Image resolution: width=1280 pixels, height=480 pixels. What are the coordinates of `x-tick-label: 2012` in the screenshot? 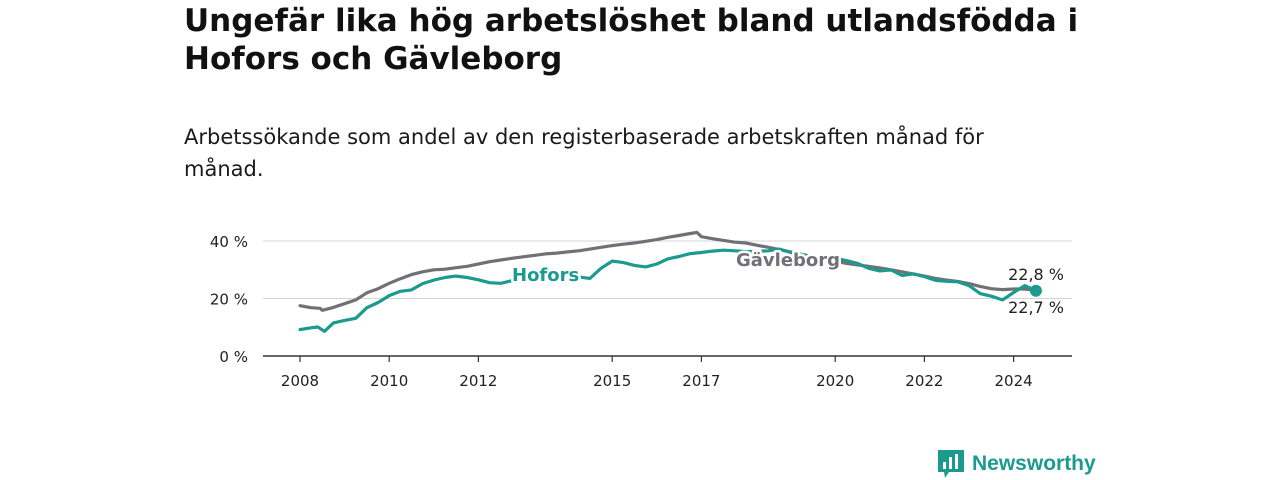 It's located at (478, 381).